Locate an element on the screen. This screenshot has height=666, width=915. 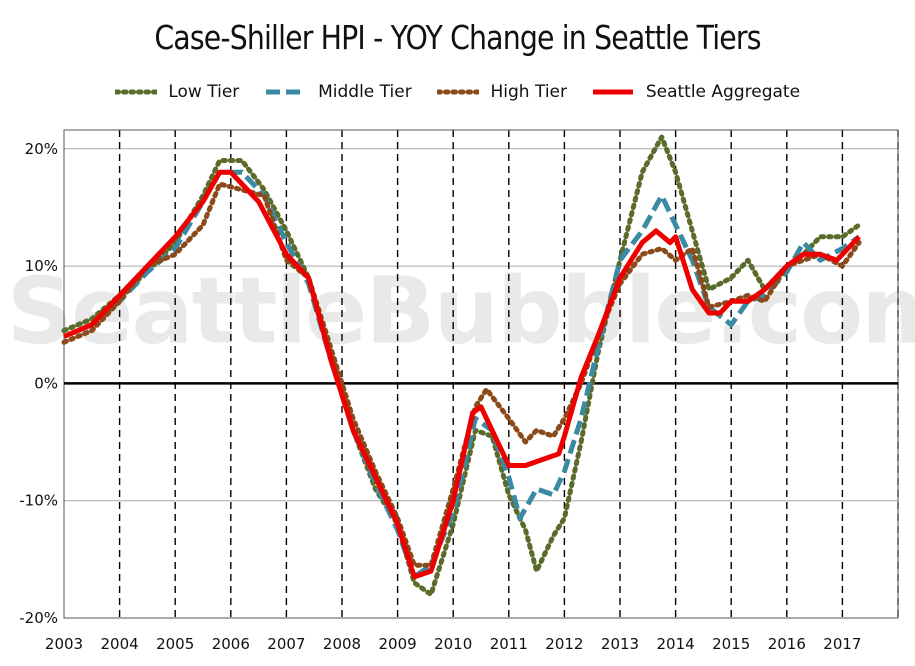
legend-label-seattle-aggregate: Seattle Aggregate is located at coordinates (723, 92).